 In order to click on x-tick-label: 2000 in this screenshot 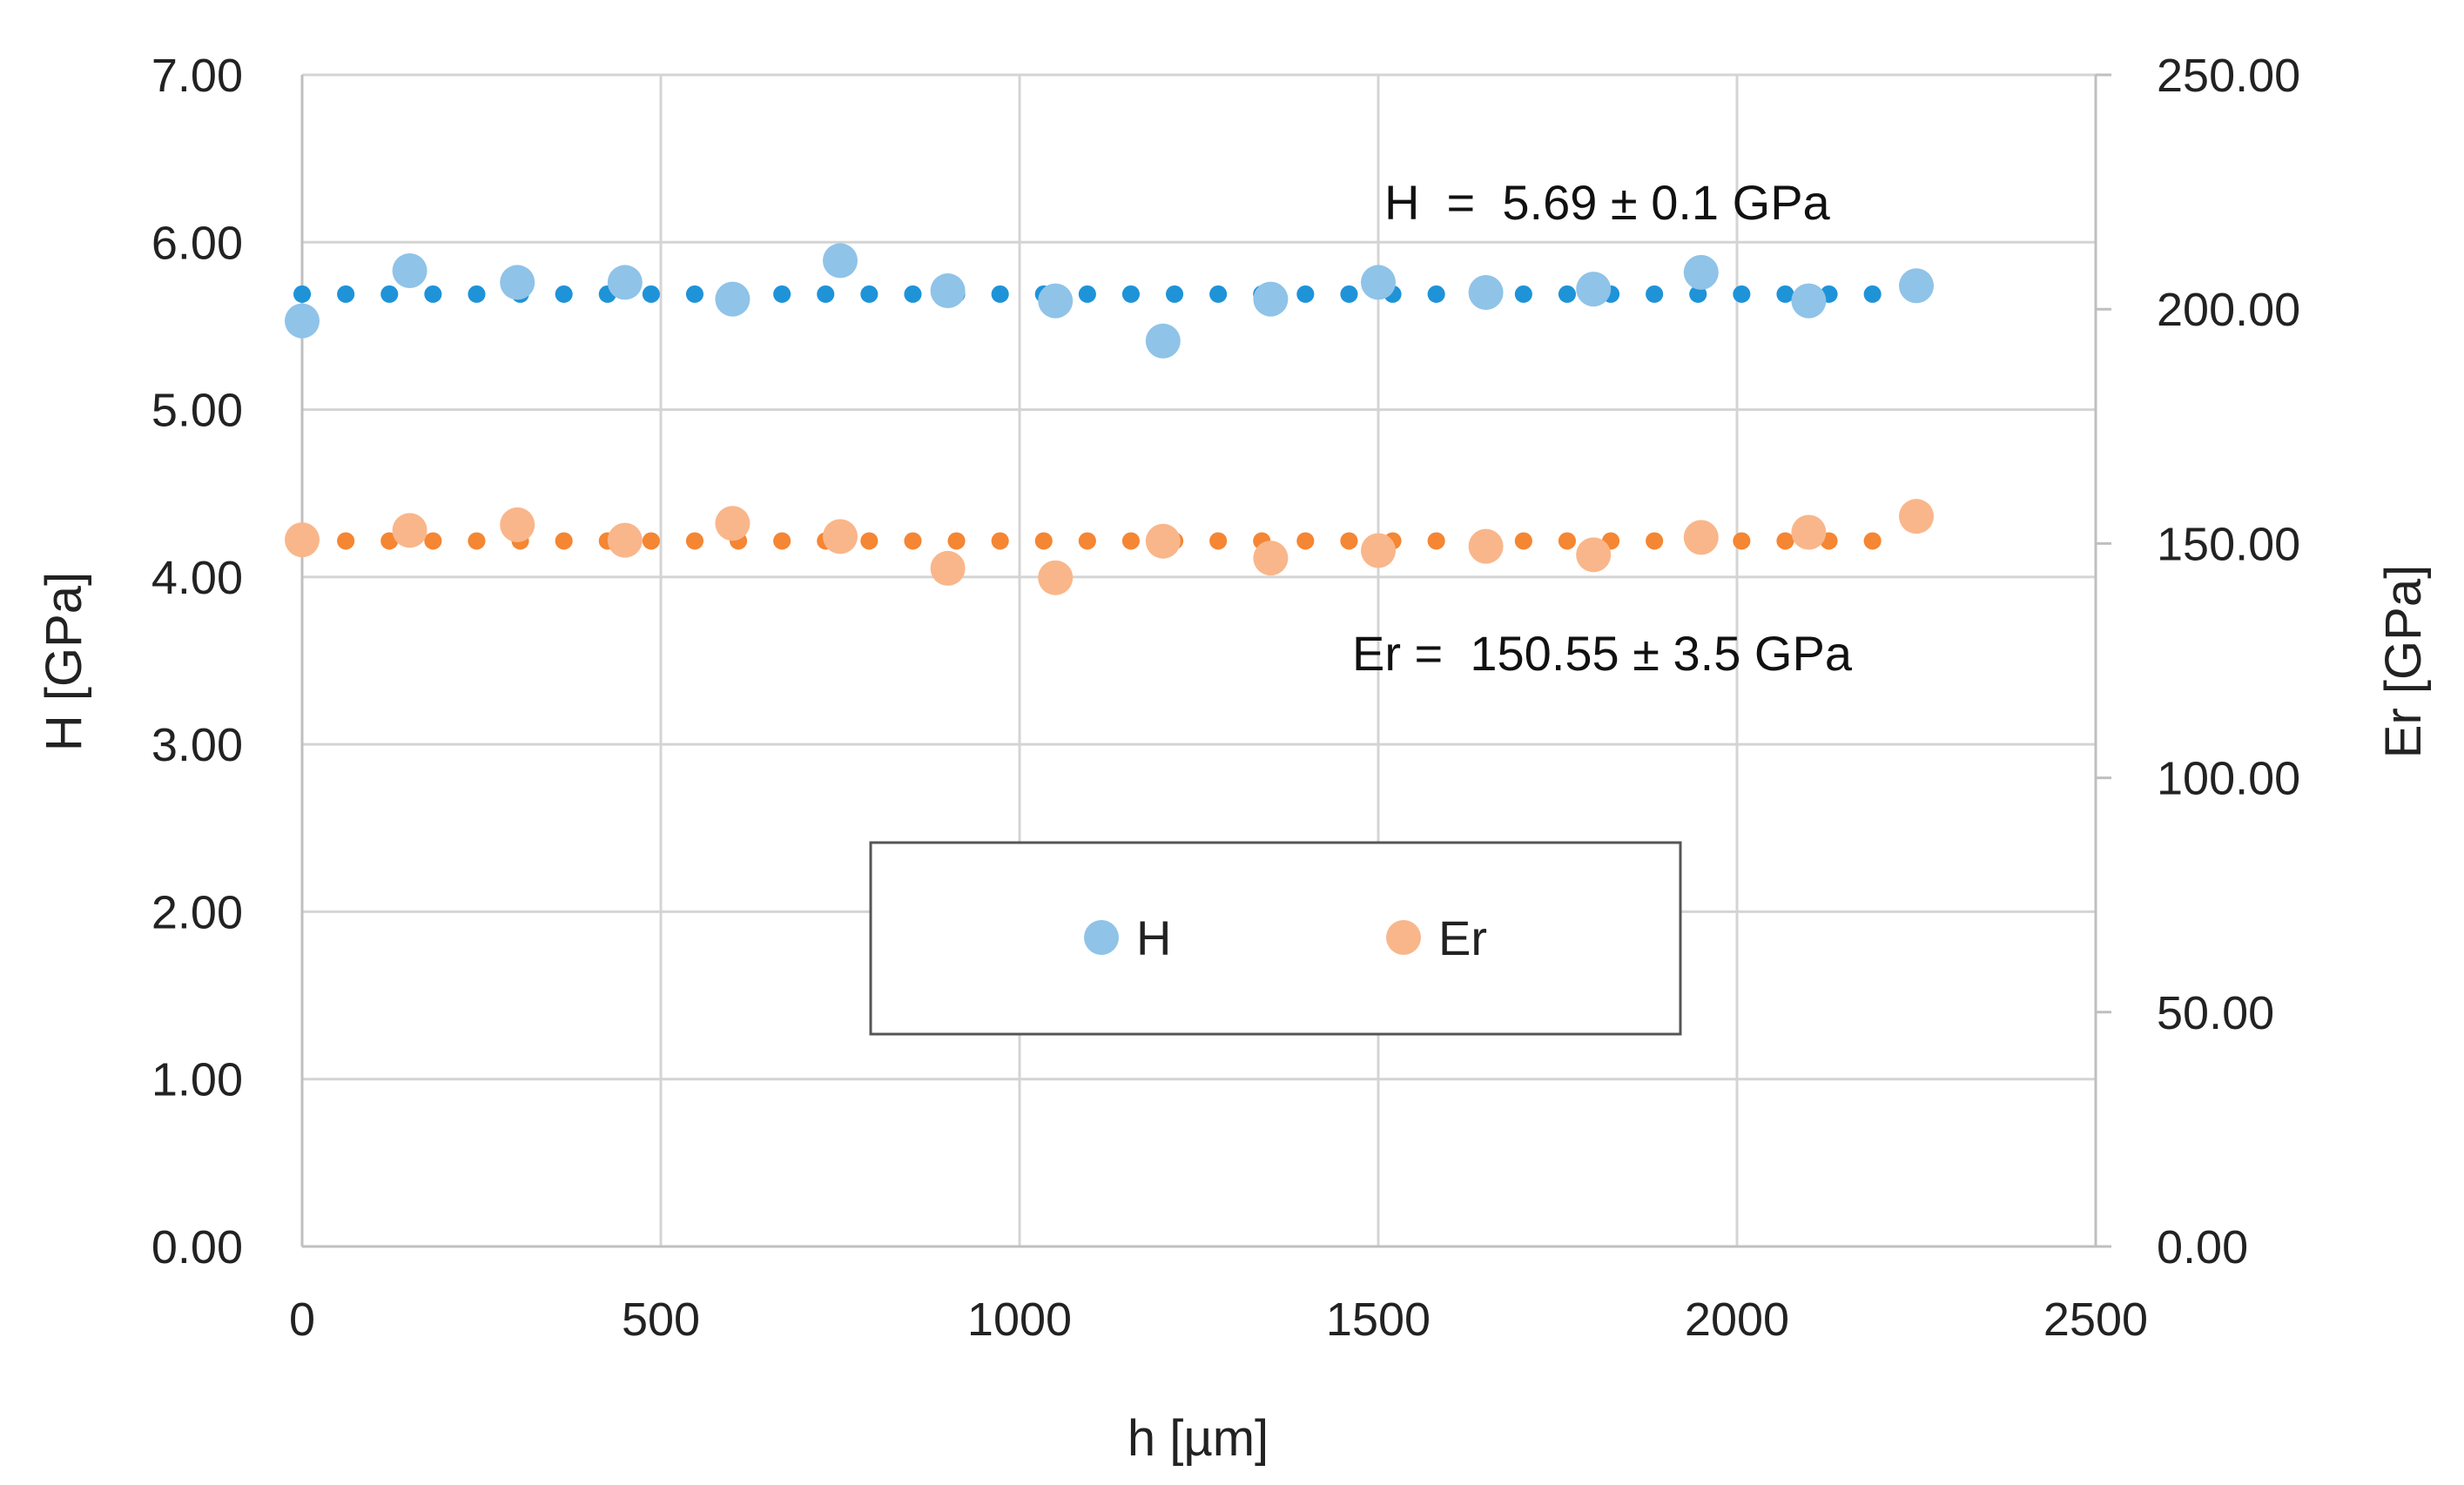, I will do `click(1737, 1319)`.